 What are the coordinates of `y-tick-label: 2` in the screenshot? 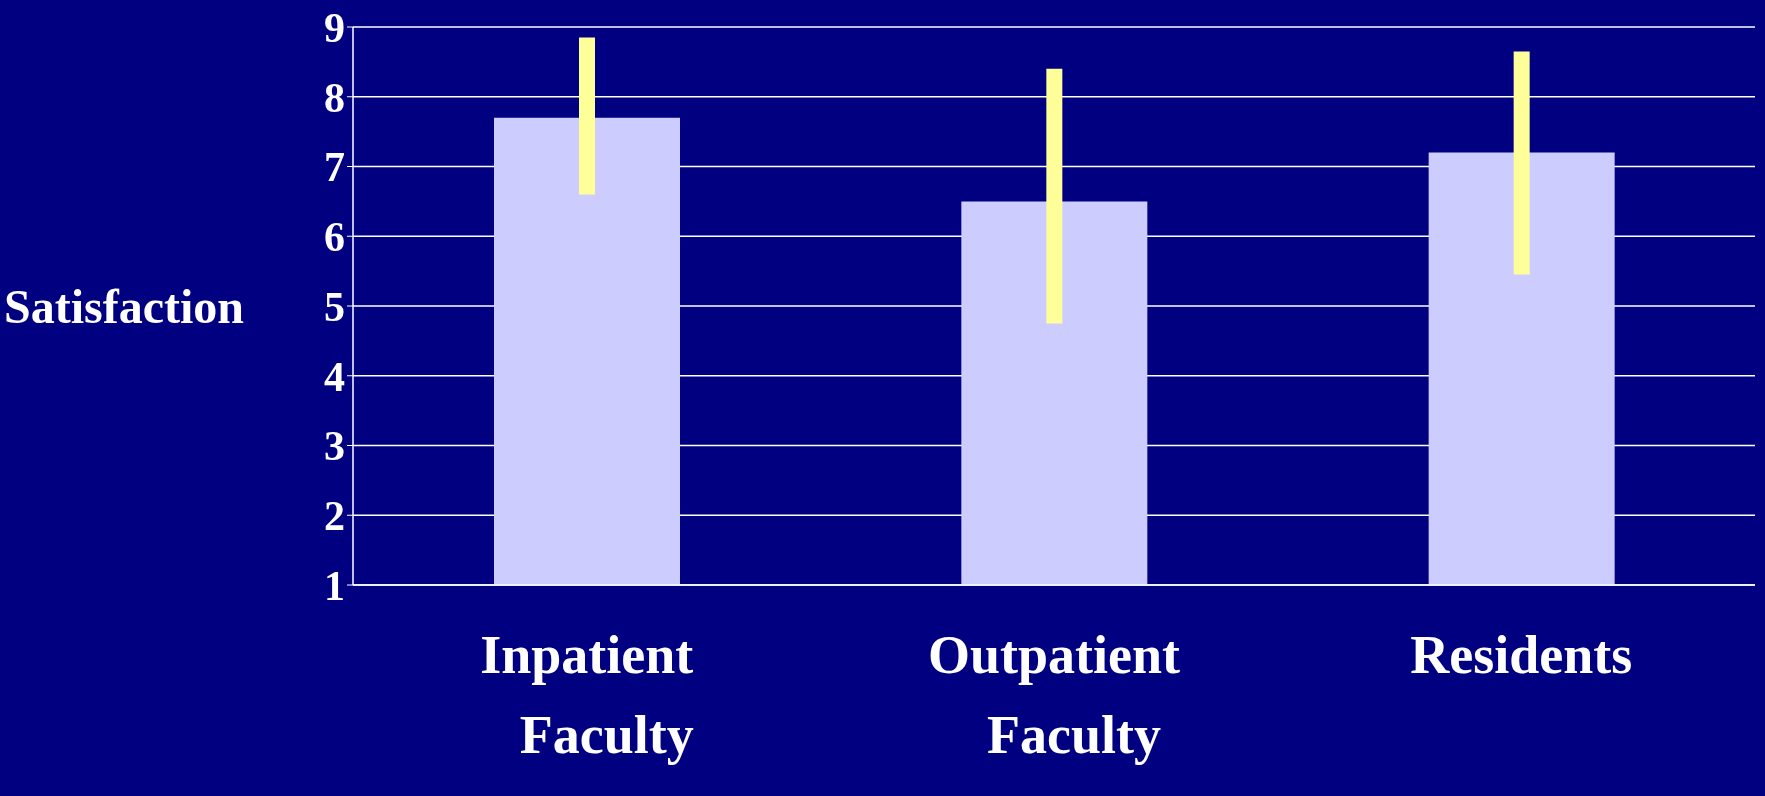 It's located at (334, 516).